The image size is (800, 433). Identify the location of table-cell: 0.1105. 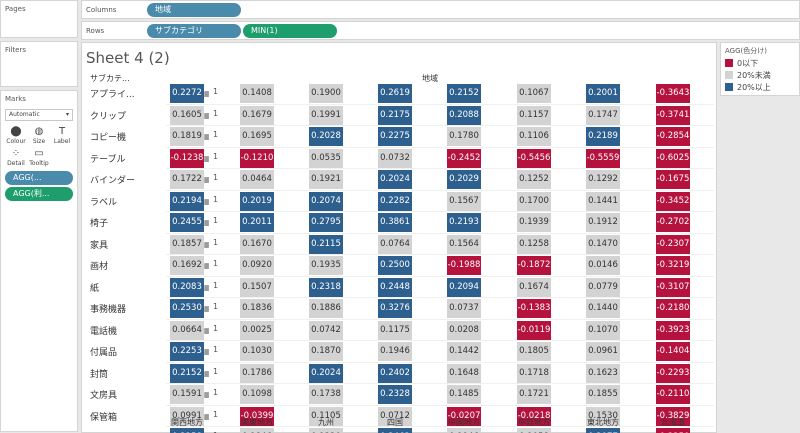
(326, 416).